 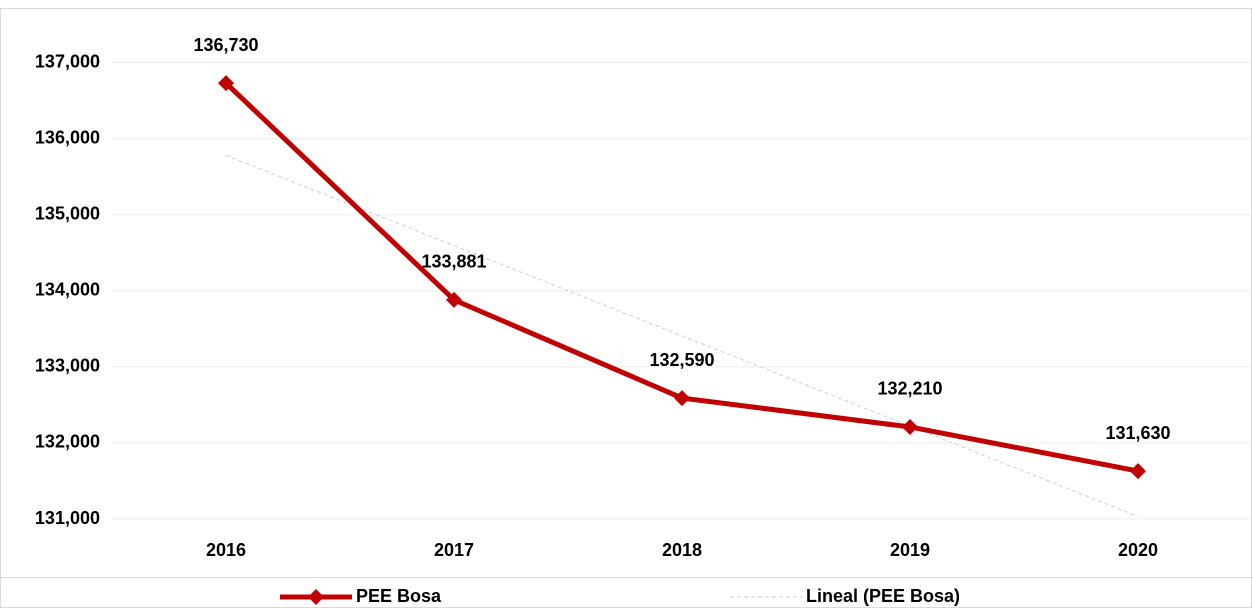 What do you see at coordinates (226, 550) in the screenshot?
I see `x-tick-label: 2016` at bounding box center [226, 550].